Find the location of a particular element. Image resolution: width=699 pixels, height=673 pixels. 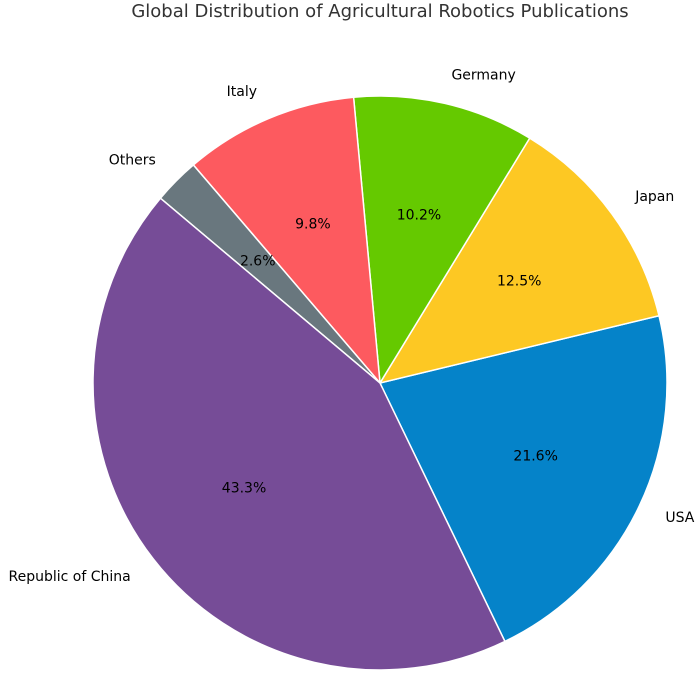

category-label: Others is located at coordinates (132, 161).